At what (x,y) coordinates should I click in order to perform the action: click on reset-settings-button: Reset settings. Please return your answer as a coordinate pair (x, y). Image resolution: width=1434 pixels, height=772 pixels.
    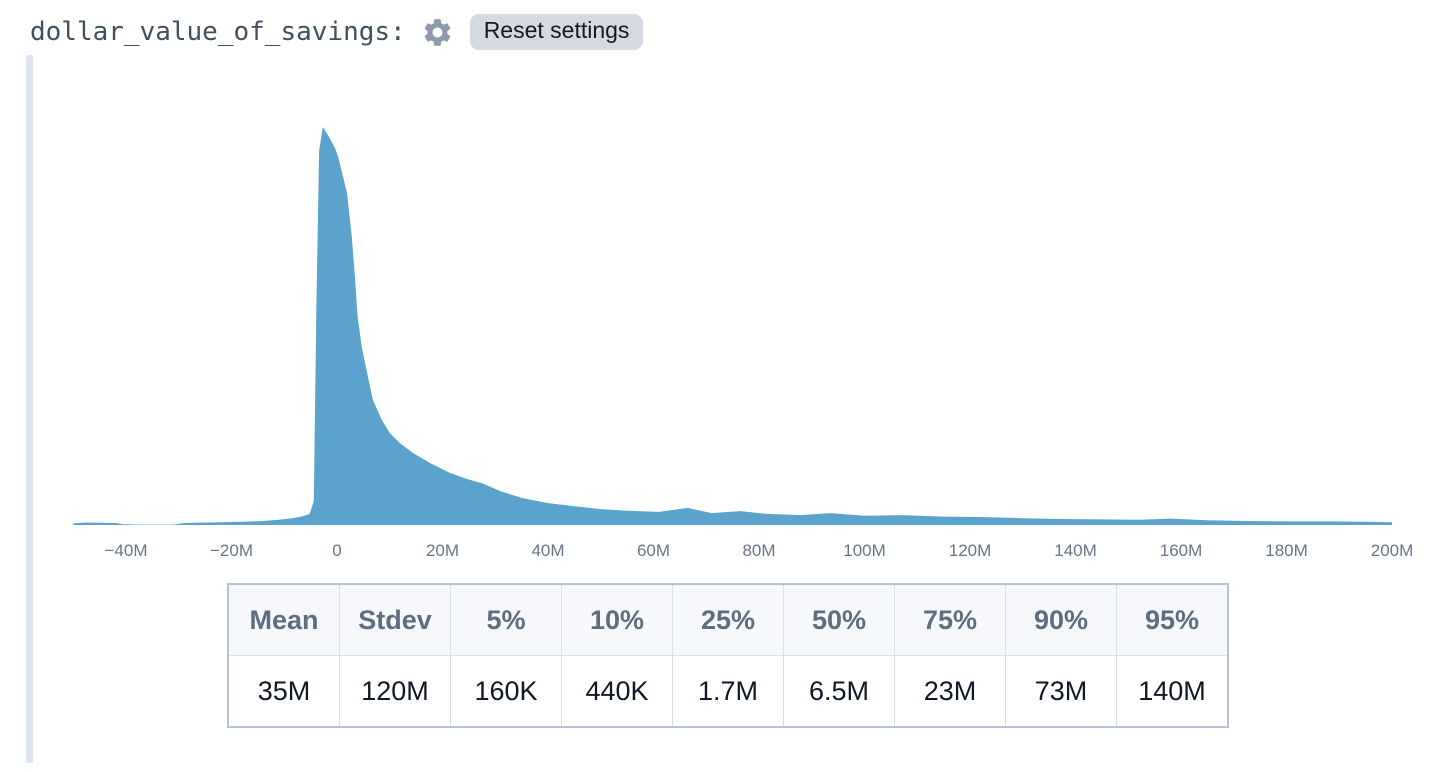
    Looking at the image, I should click on (556, 32).